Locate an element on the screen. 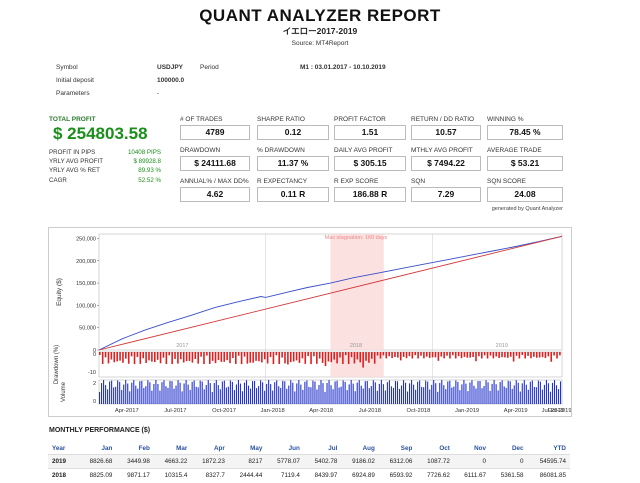 Image resolution: width=640 pixels, height=483 pixels. y-tick-label: 150,000 is located at coordinates (86, 284).